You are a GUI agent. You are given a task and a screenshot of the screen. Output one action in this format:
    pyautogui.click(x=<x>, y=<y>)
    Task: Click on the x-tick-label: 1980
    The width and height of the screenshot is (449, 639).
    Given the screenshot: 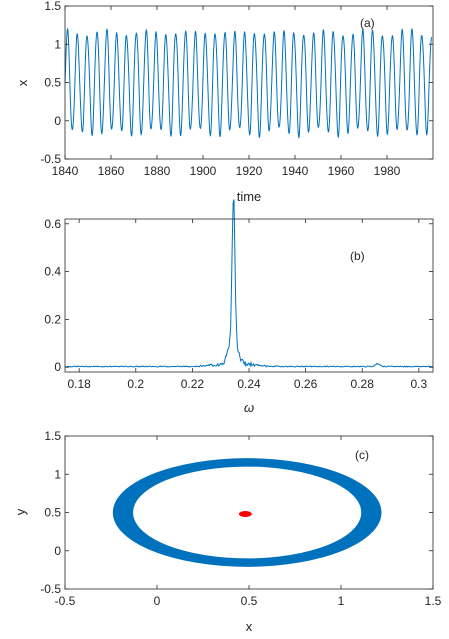 What is the action you would take?
    pyautogui.click(x=387, y=171)
    